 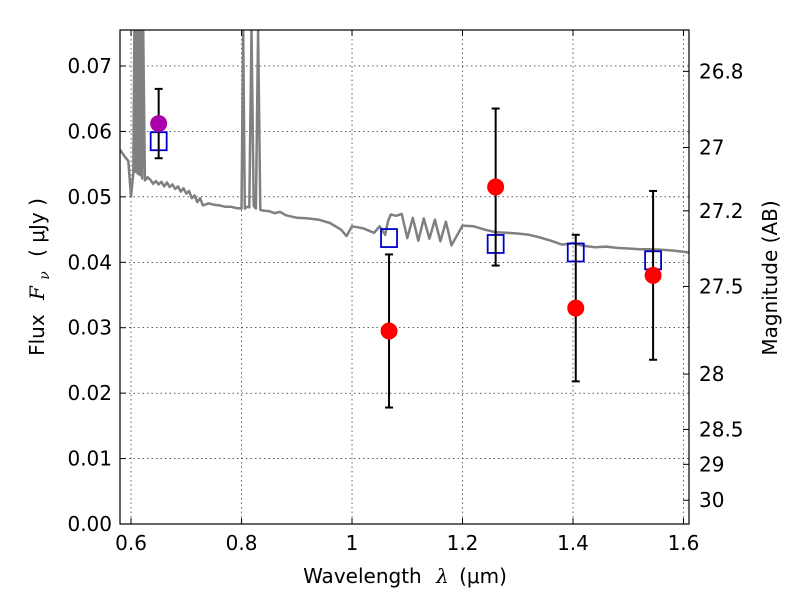 What do you see at coordinates (89, 197) in the screenshot?
I see `y-tick-label: 0.05` at bounding box center [89, 197].